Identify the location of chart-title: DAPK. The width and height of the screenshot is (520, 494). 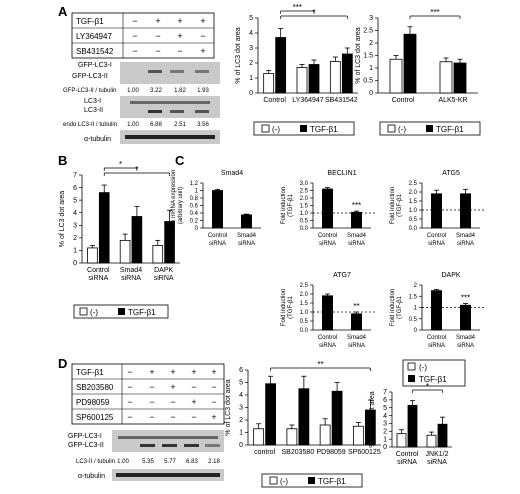
(450, 275).